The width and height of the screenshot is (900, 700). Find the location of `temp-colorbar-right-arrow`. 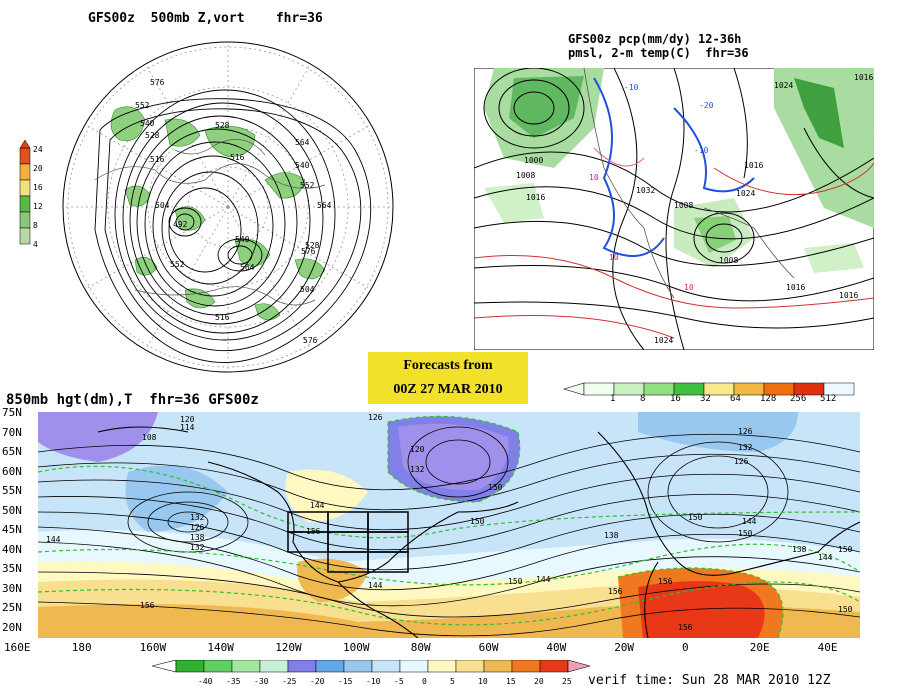

temp-colorbar-right-arrow is located at coordinates (578, 666).